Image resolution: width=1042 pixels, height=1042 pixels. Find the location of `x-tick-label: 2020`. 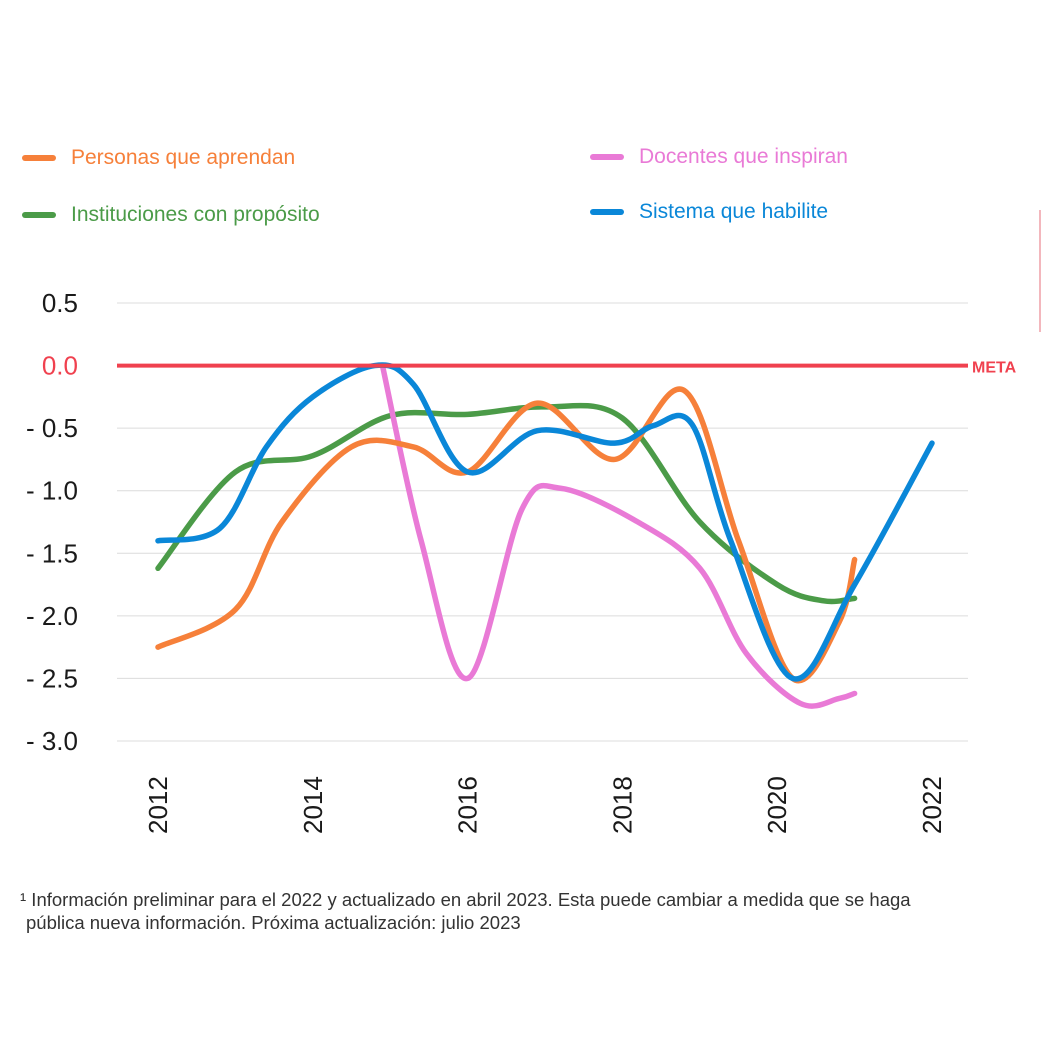

x-tick-label: 2020 is located at coordinates (777, 805).